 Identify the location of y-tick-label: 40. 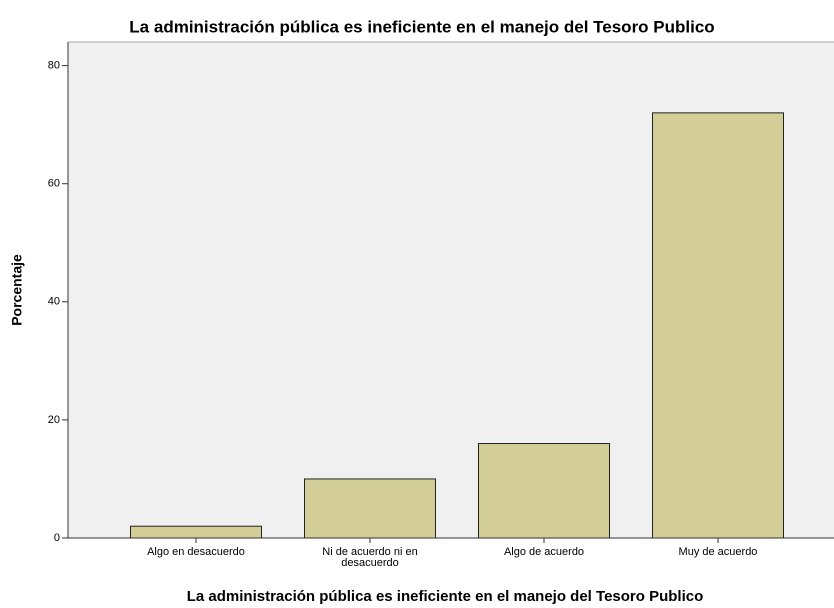
(54, 302).